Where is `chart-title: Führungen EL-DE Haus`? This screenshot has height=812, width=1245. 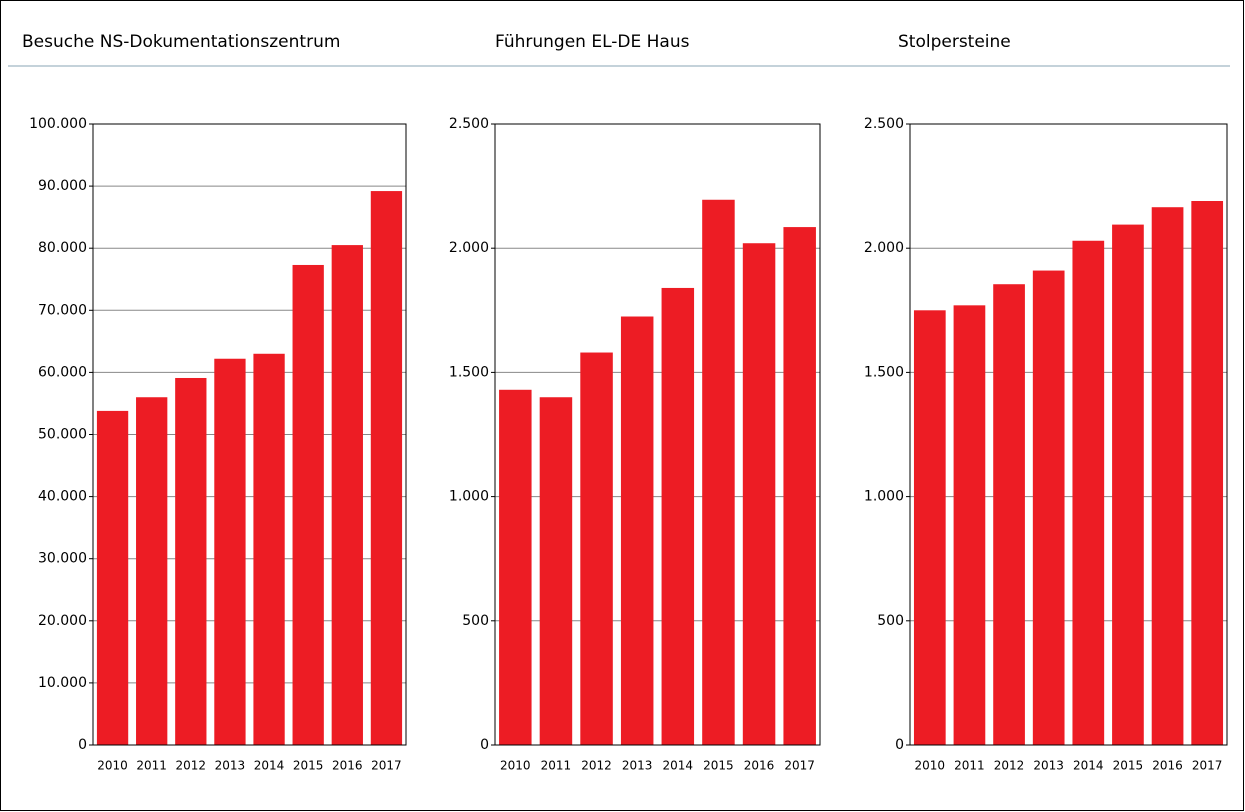
chart-title: Führungen EL-DE Haus is located at coordinates (592, 42).